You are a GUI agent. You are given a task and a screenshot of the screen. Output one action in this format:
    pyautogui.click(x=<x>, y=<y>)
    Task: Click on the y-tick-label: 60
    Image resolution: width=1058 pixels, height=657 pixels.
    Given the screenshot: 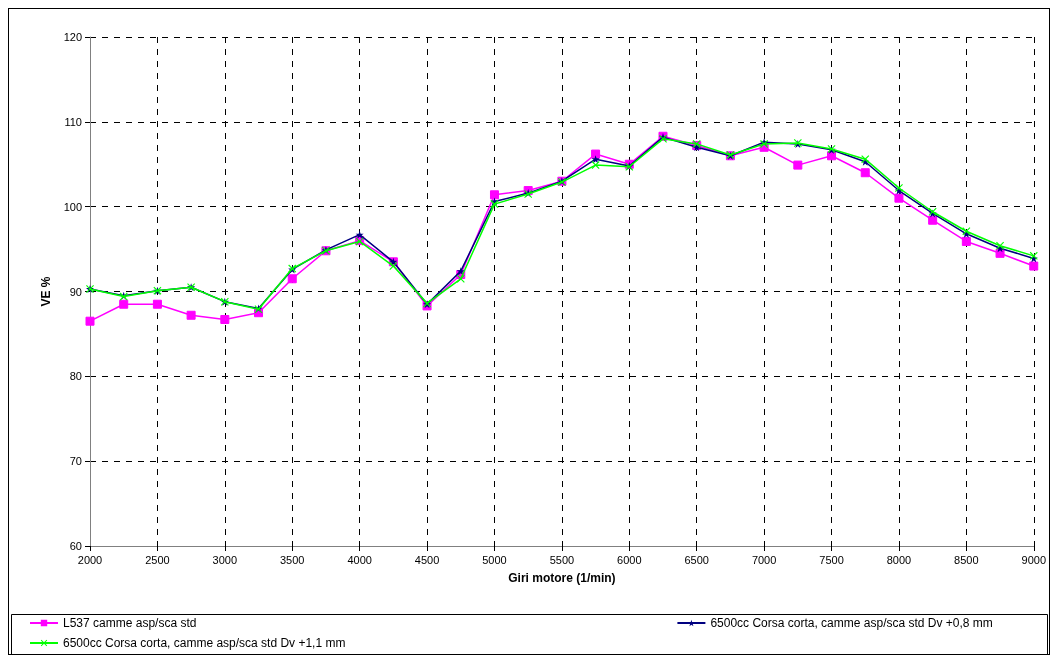 What is the action you would take?
    pyautogui.click(x=75, y=546)
    